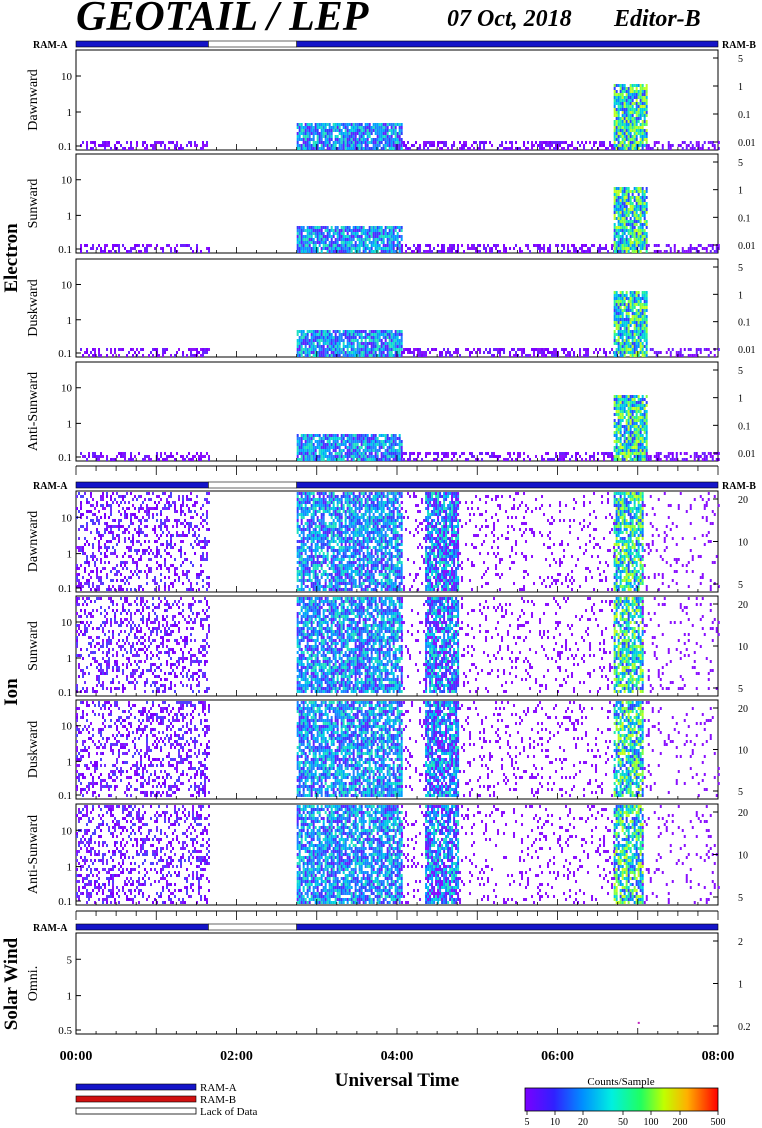 The width and height of the screenshot is (762, 1128). I want to click on panel-electron-dawnward: Dawnward 10 1 0.1 5 1 0.1 0.01, so click(391, 101).